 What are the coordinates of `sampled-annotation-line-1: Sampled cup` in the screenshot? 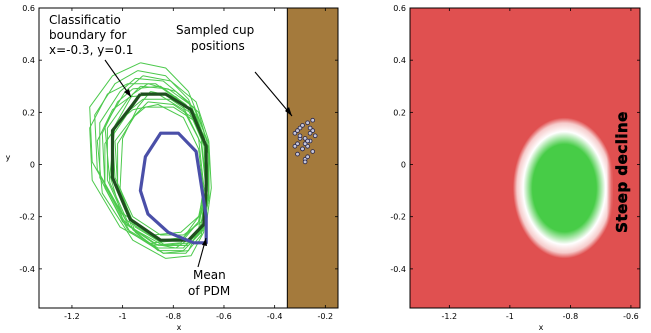 It's located at (215, 30).